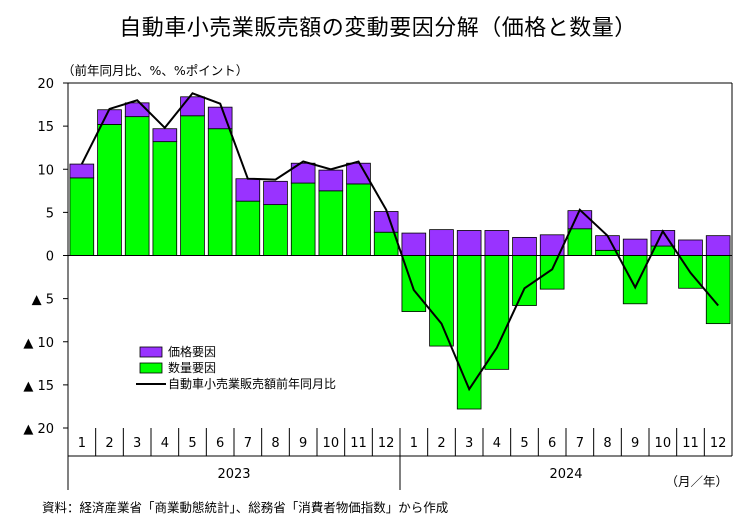 This screenshot has width=756, height=529. Describe the element at coordinates (378, 28) in the screenshot. I see `chart-title: 自動車小売業販売額の変動要因分解（価格と数量）` at that location.